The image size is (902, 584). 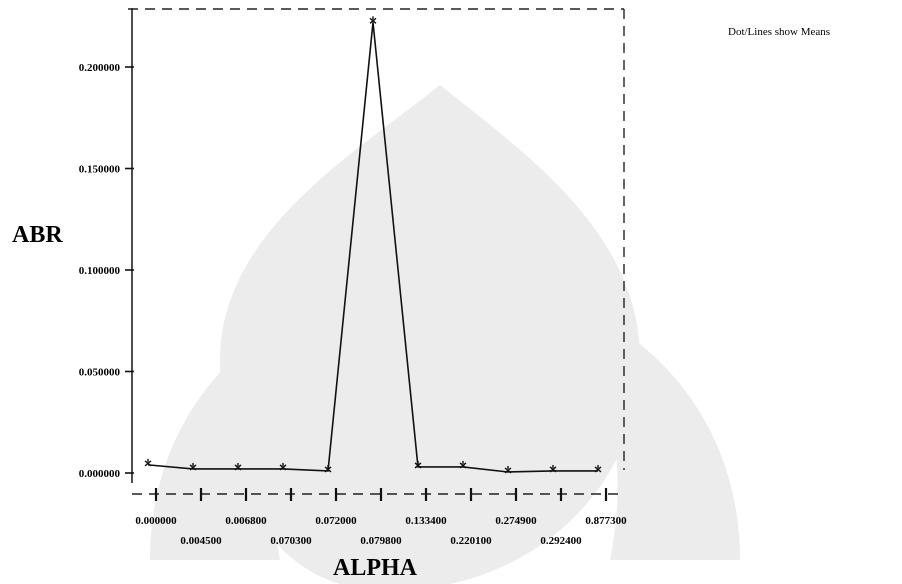 I want to click on x-tick-label: 0.133400, so click(x=426, y=521).